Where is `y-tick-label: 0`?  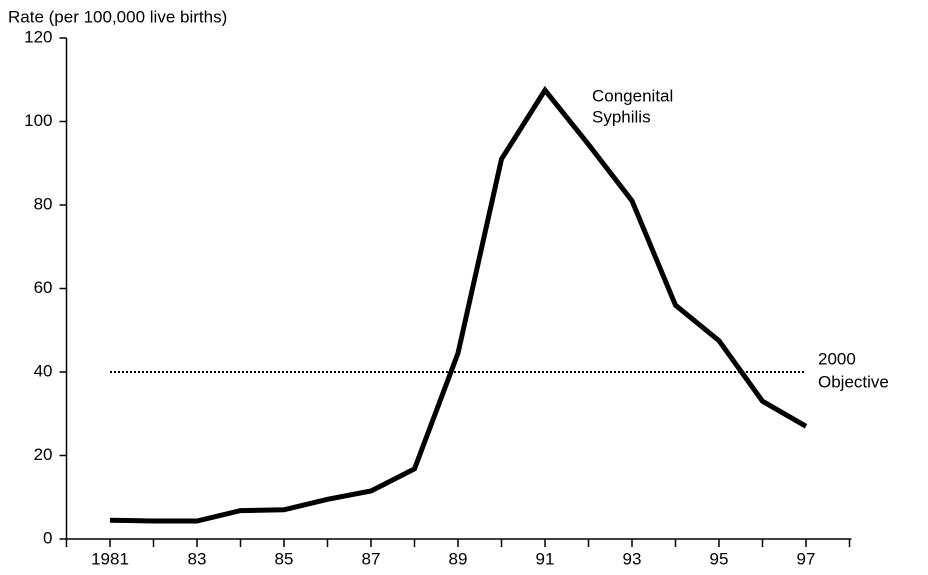
y-tick-label: 0 is located at coordinates (47, 537).